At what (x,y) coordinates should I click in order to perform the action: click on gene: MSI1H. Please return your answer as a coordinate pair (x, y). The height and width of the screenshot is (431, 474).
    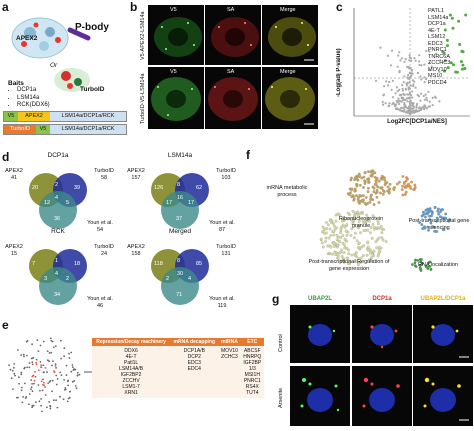
    Looking at the image, I should click on (252, 375).